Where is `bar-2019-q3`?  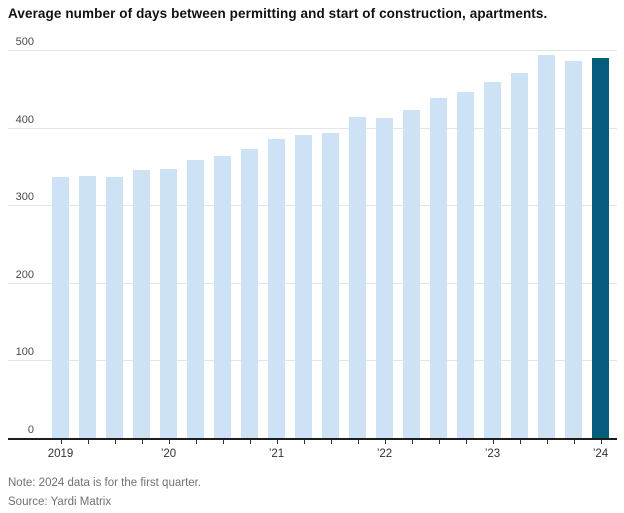 bar-2019-q3 is located at coordinates (114, 307).